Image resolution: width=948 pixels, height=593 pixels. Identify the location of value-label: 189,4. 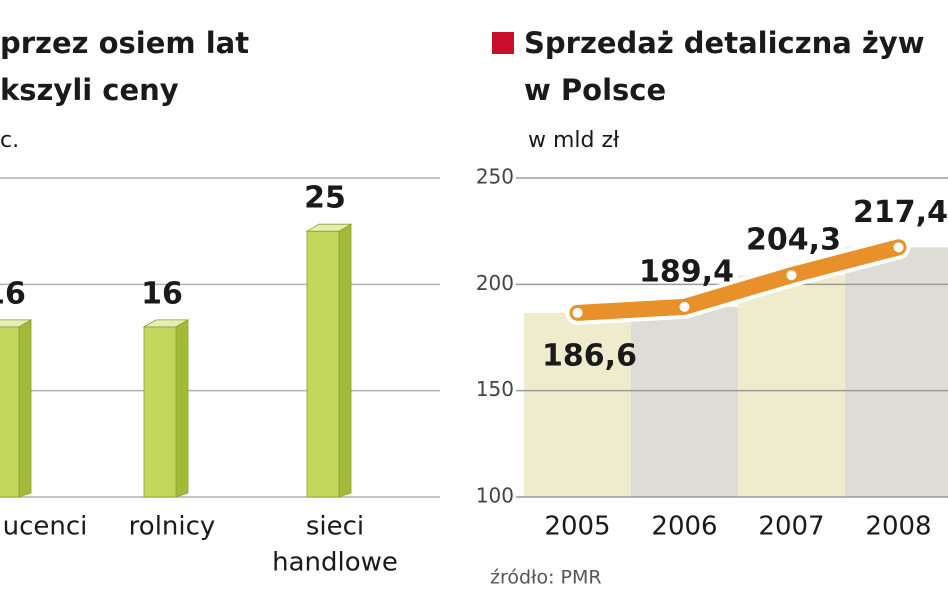
(686, 271).